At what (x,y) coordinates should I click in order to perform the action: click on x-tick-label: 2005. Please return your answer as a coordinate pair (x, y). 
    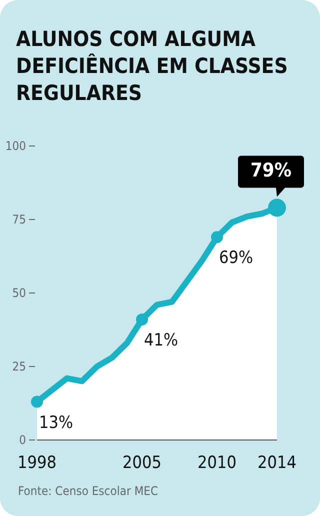
    Looking at the image, I should click on (142, 463).